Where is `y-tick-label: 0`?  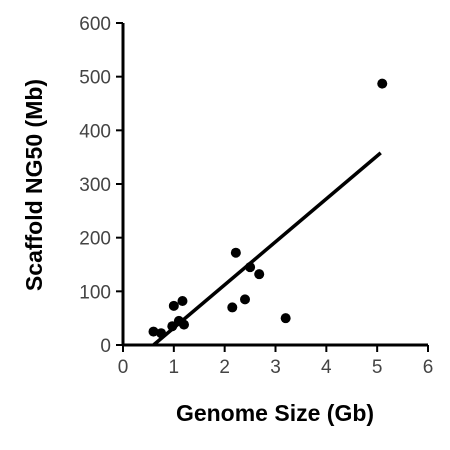 y-tick-label: 0 is located at coordinates (105, 346).